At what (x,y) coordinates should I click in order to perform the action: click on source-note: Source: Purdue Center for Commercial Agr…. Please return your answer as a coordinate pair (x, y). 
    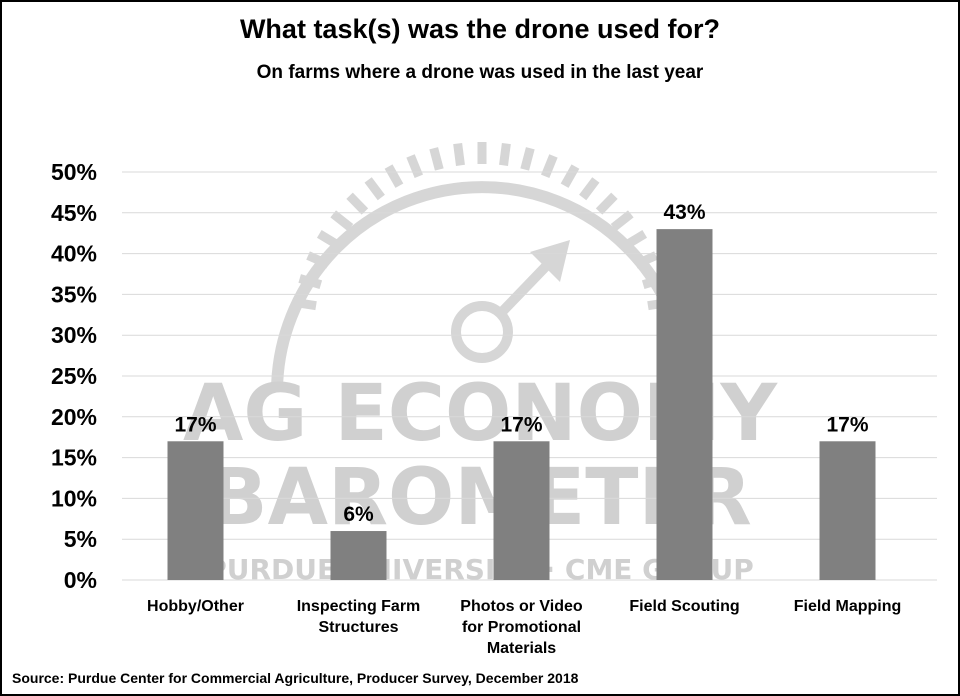
    Looking at the image, I should click on (295, 678).